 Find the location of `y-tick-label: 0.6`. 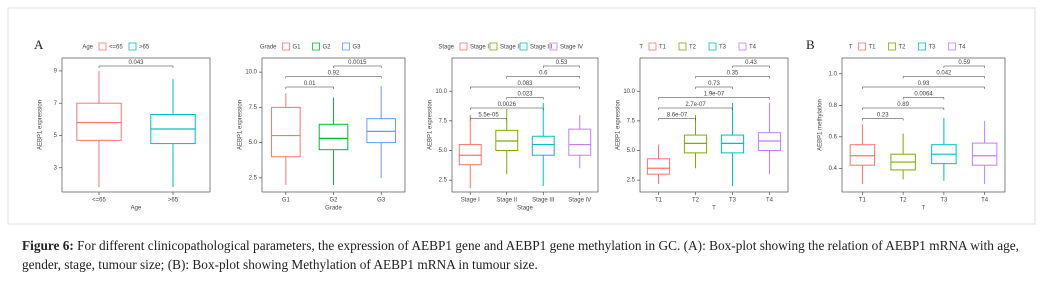

y-tick-label: 0.6 is located at coordinates (833, 137).